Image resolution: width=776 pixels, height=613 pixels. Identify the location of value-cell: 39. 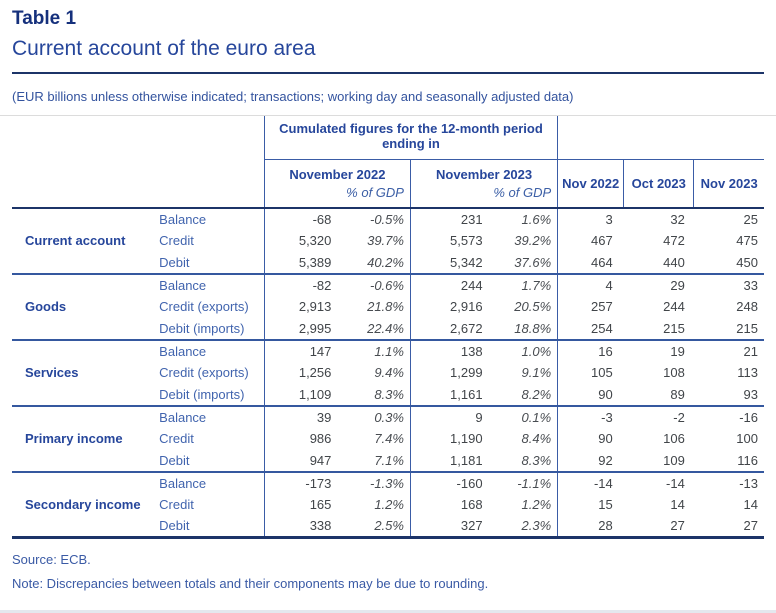
(302, 416).